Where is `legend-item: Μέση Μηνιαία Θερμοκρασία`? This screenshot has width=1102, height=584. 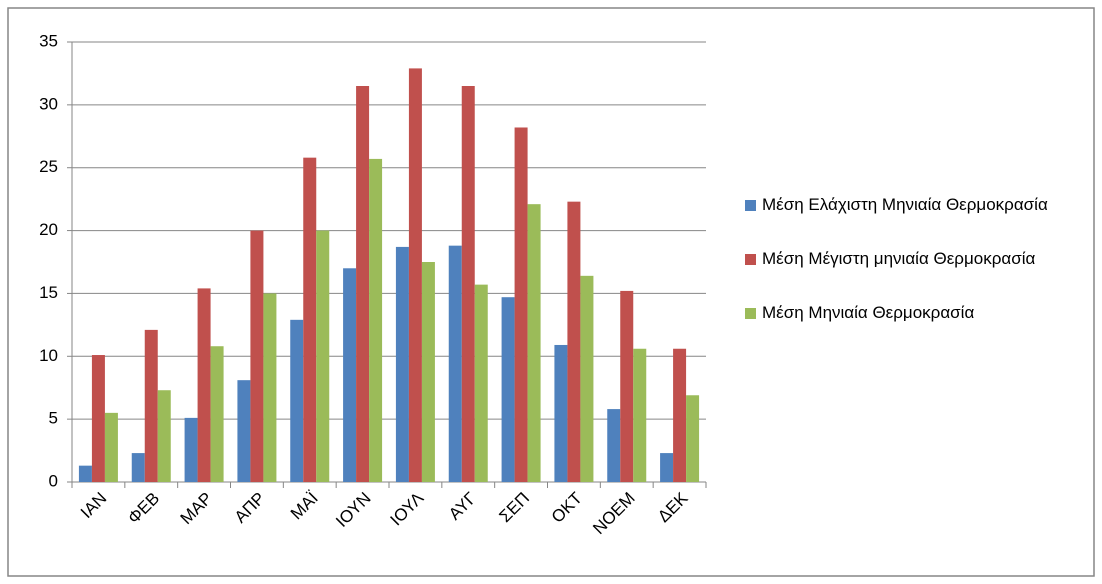
legend-item: Μέση Μηνιαία Θερμοκρασία is located at coordinates (920, 313).